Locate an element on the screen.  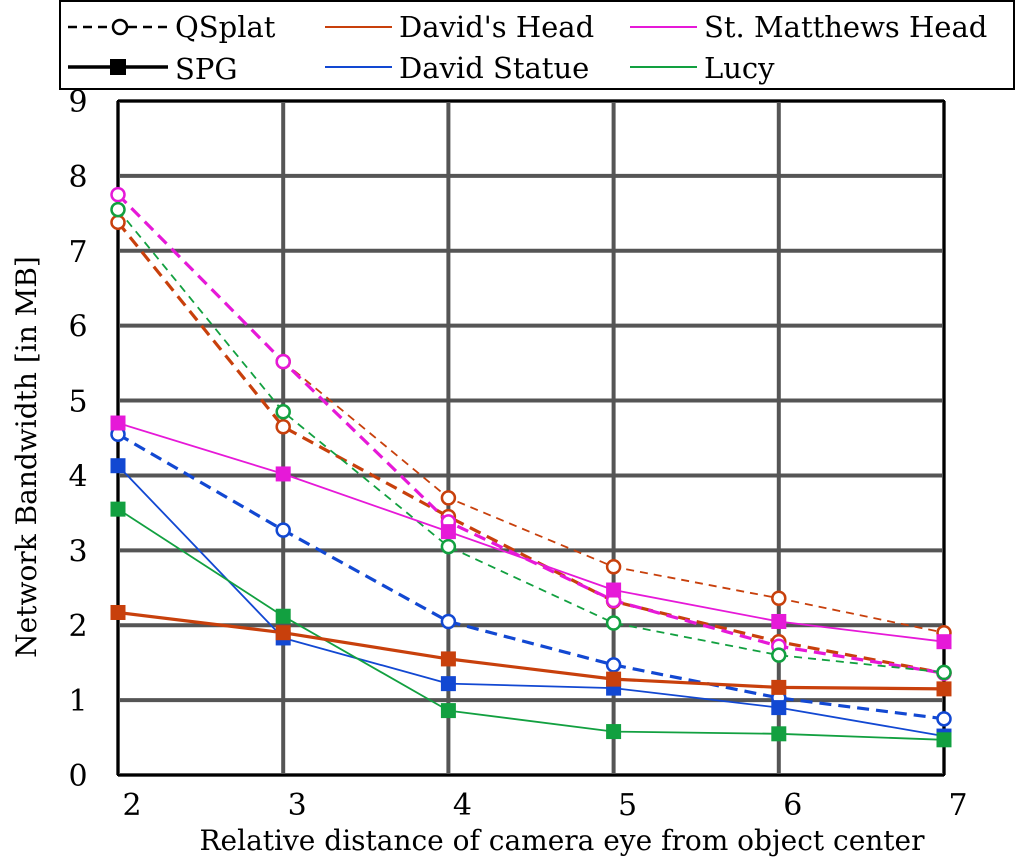
y-tick-label: 7 is located at coordinates (77, 252).